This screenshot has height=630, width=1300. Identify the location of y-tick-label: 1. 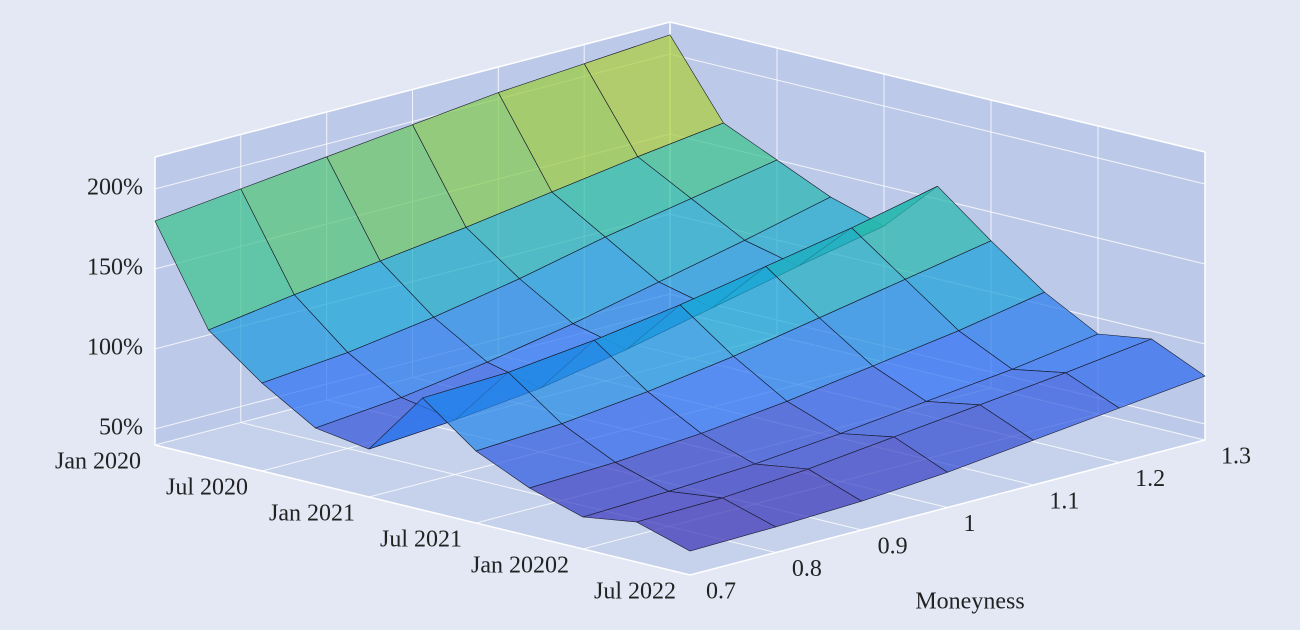
(970, 524).